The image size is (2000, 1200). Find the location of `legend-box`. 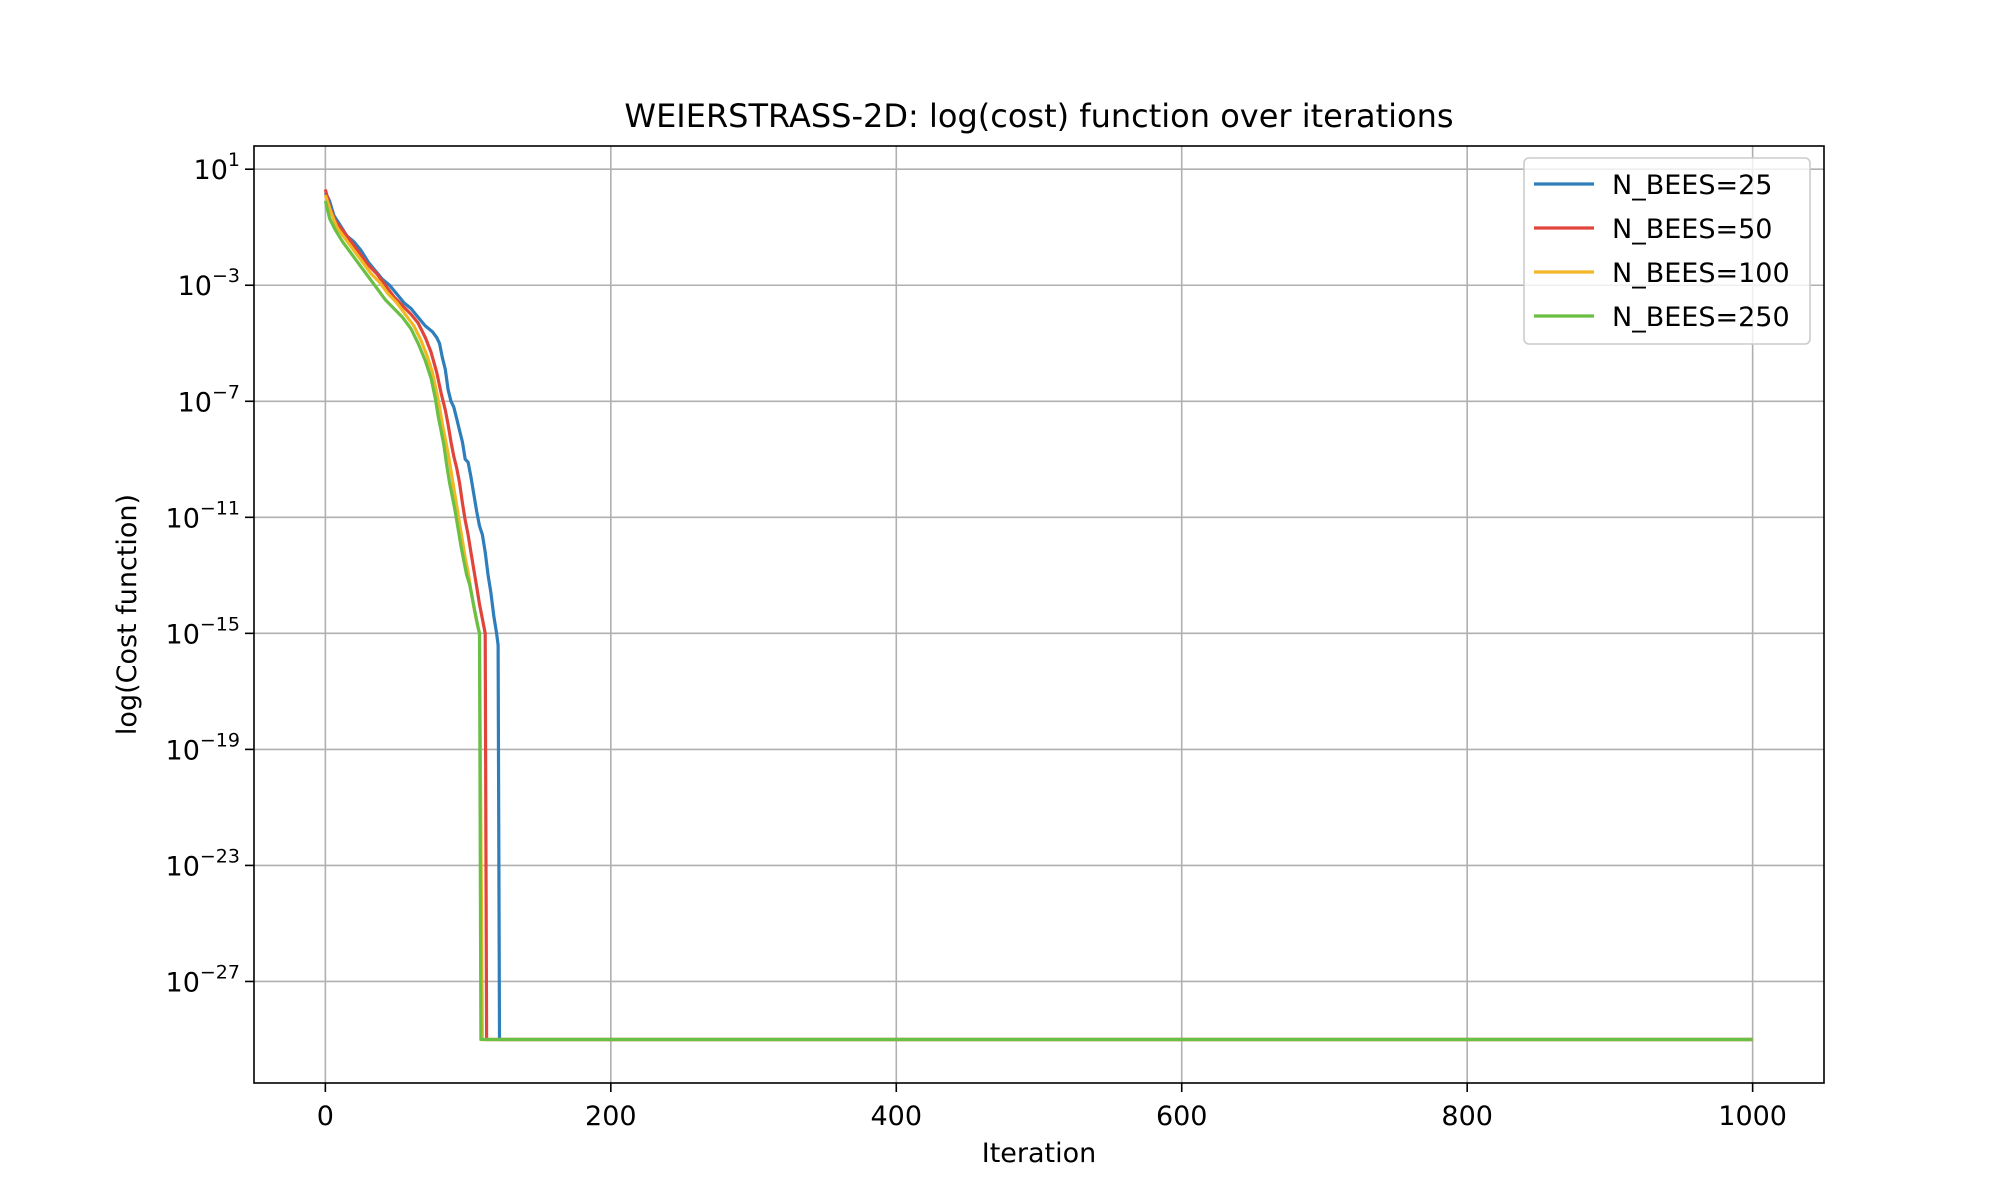

legend-box is located at coordinates (1667, 251).